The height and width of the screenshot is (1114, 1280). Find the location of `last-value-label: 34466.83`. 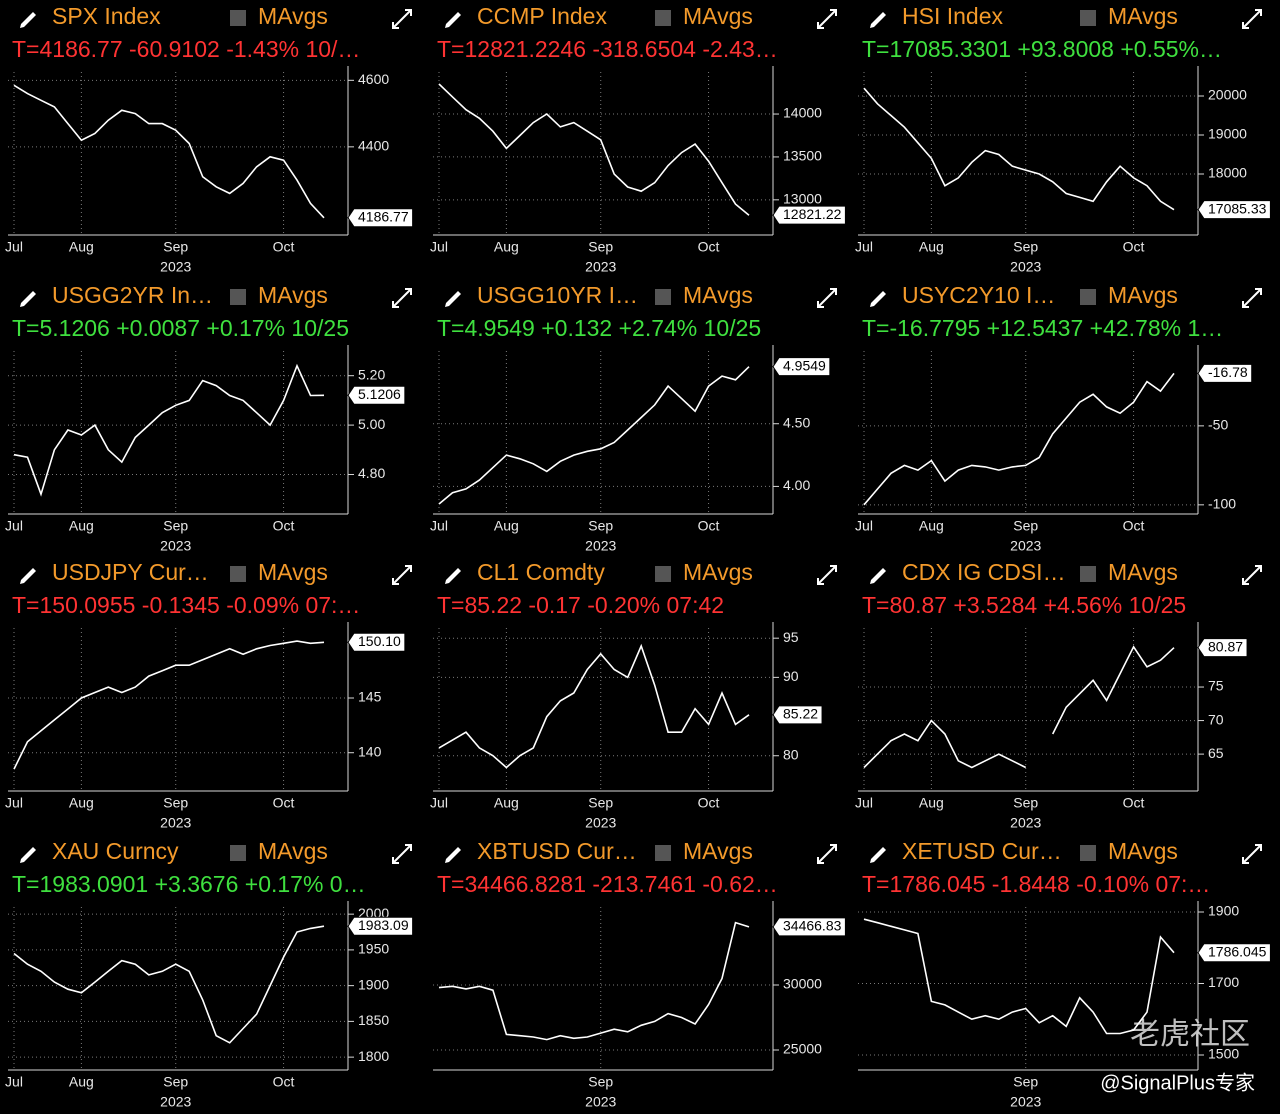

last-value-label: 34466.83 is located at coordinates (812, 926).